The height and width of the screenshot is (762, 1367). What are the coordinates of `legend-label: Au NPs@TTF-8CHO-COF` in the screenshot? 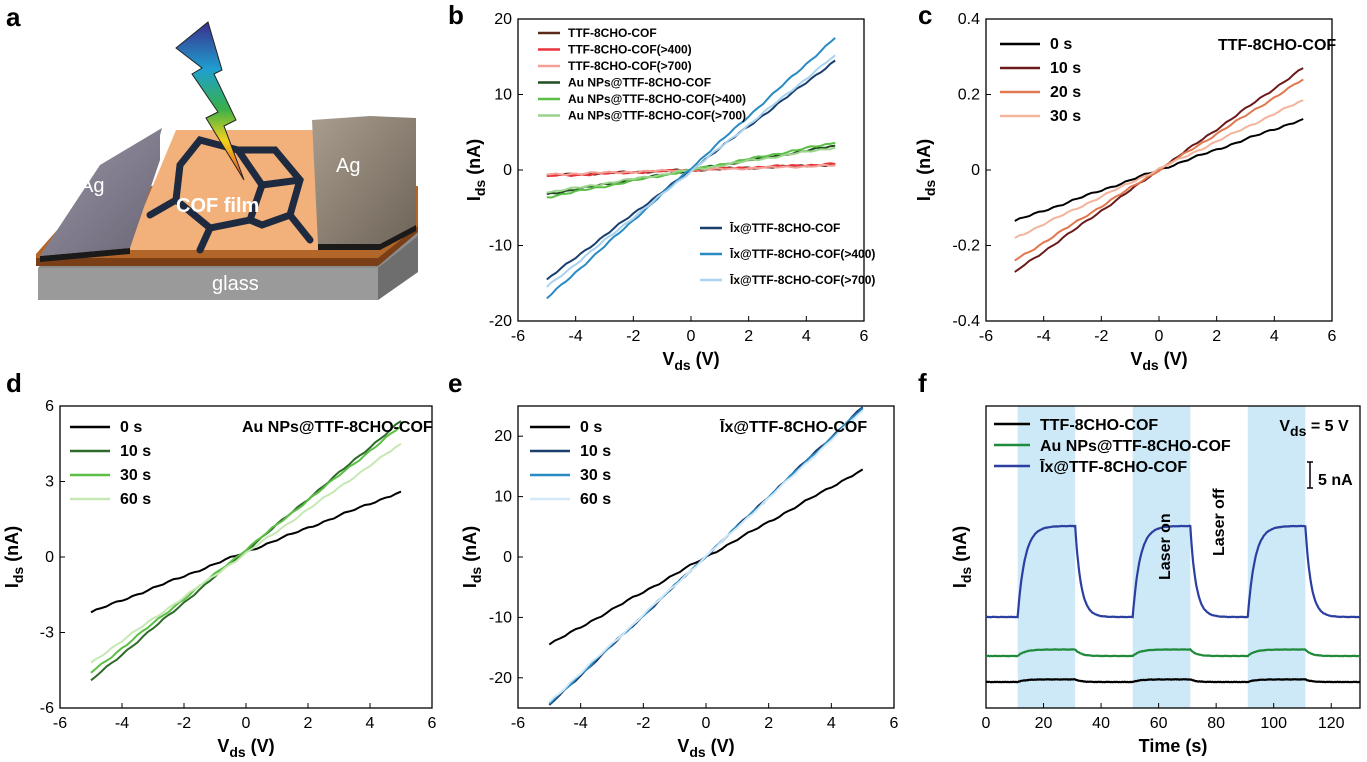 It's located at (639, 83).